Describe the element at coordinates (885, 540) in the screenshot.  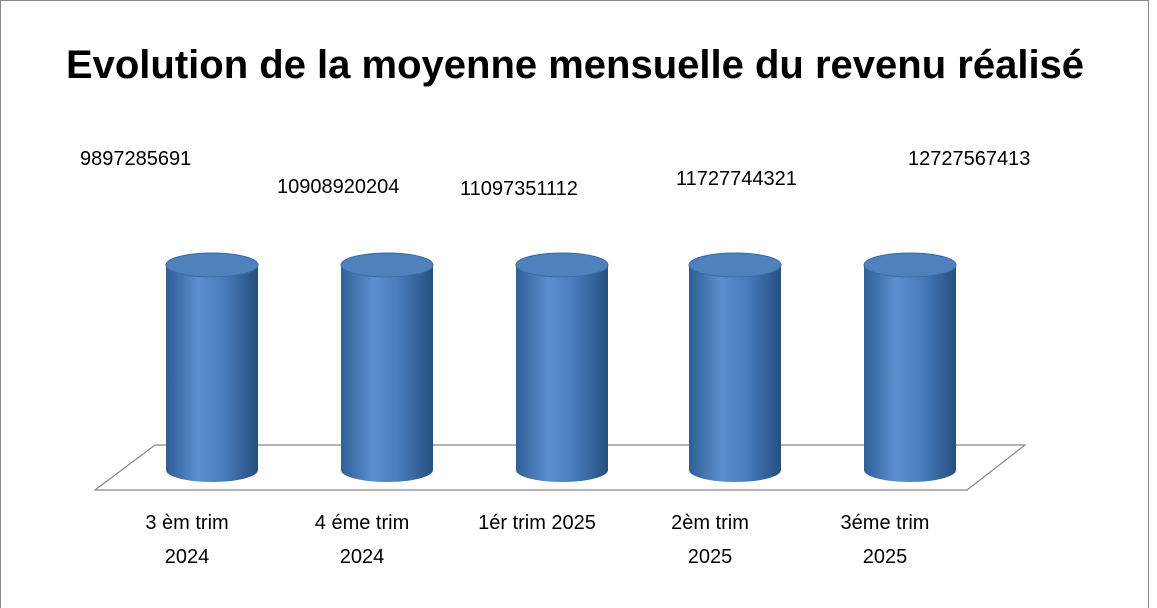
I see `x-tick-label: 3éme trim 2025` at that location.